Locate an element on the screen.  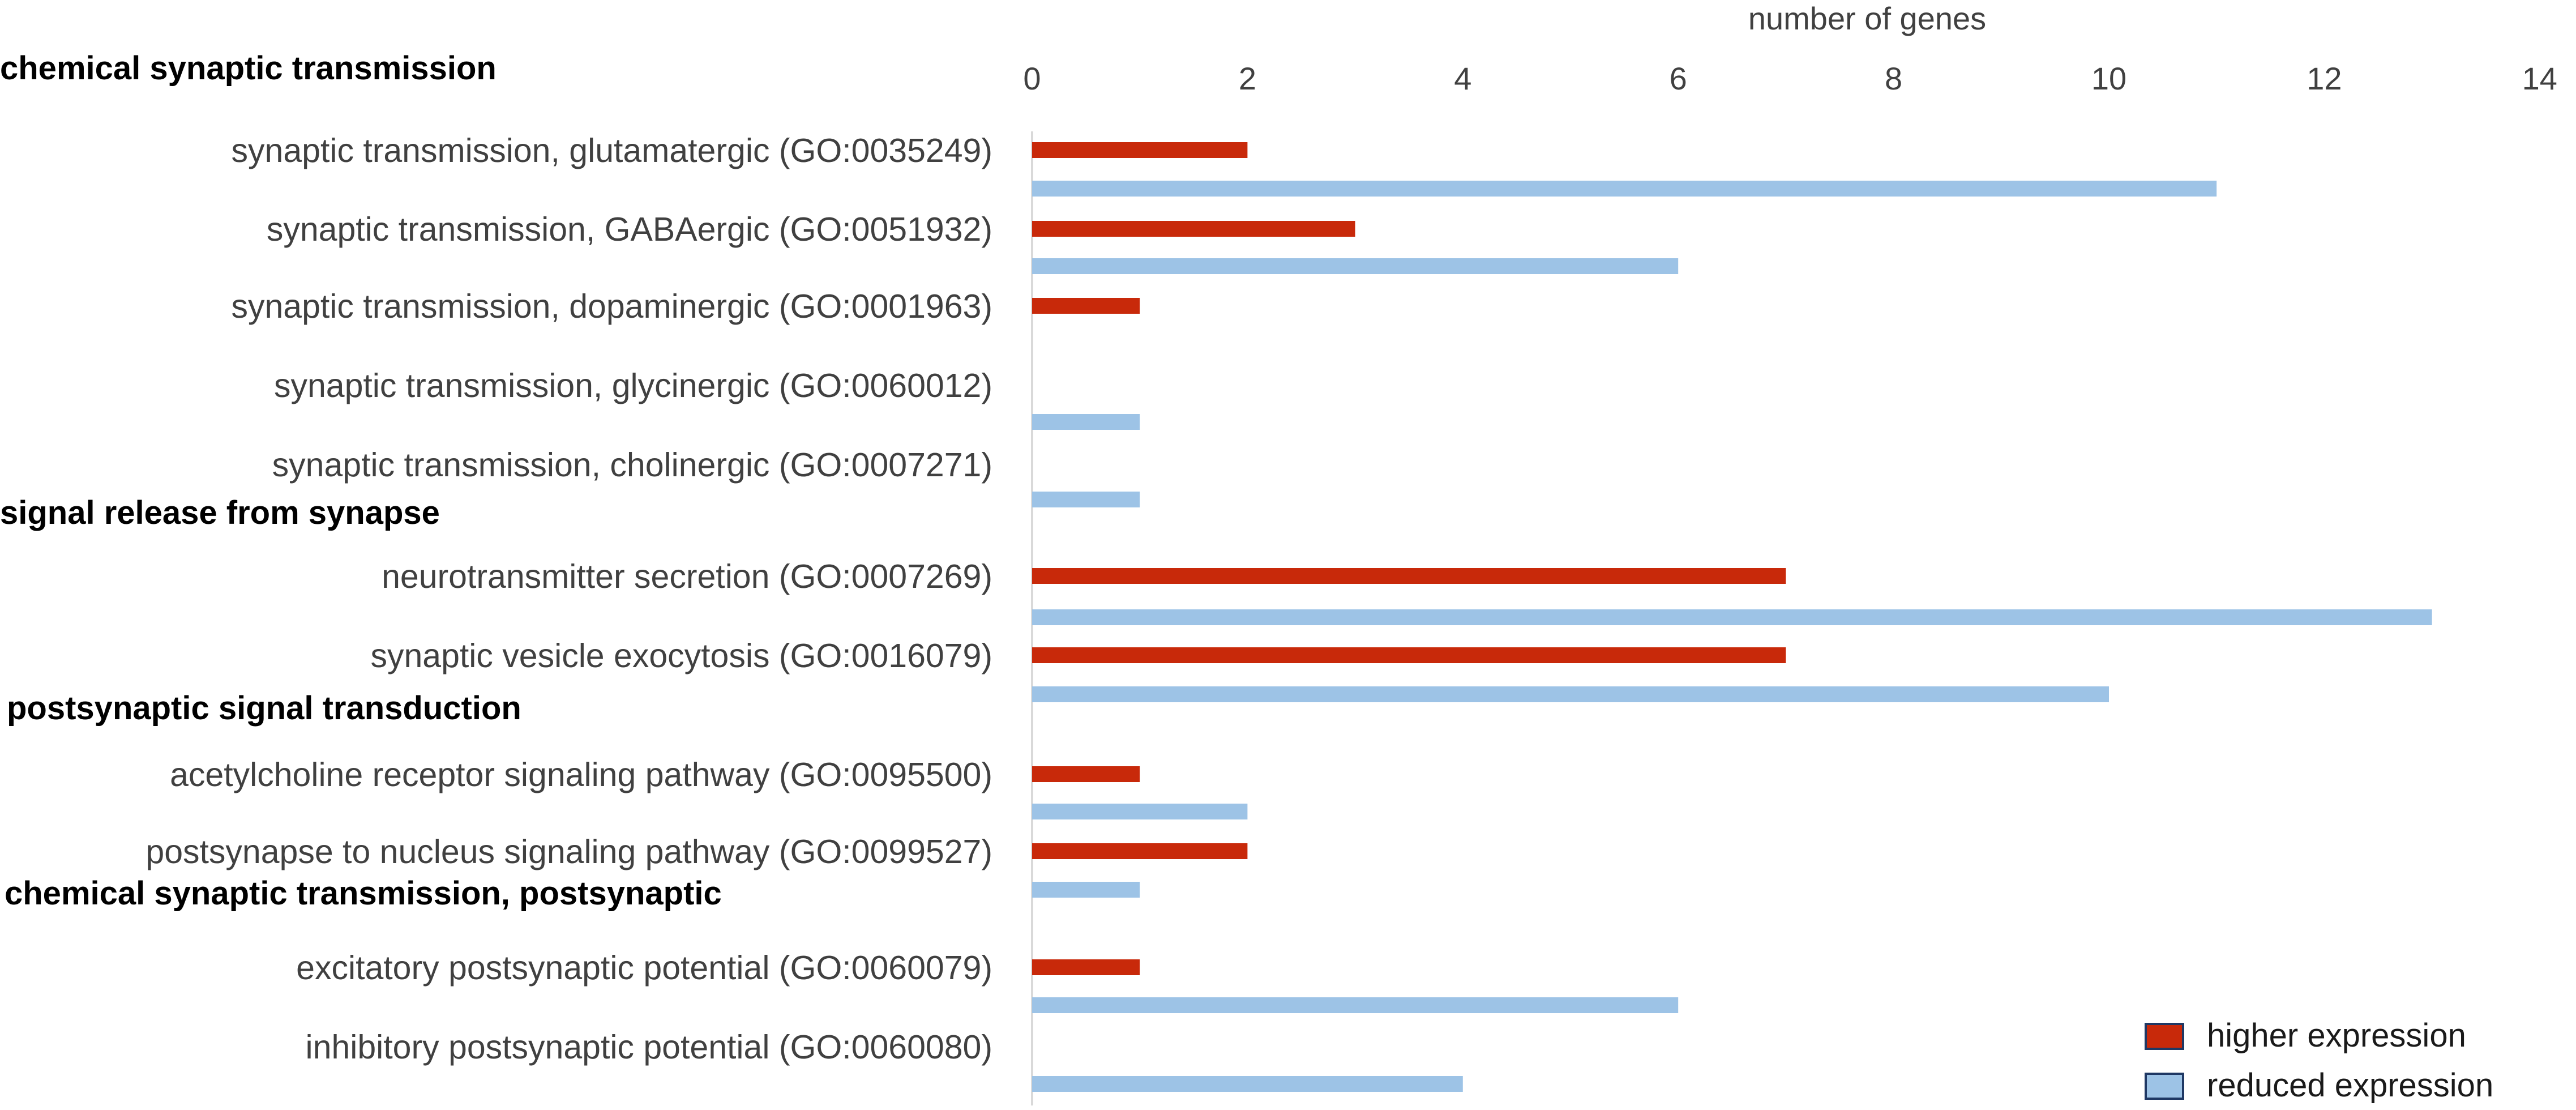
x-tick-label: 10 is located at coordinates (2108, 79).